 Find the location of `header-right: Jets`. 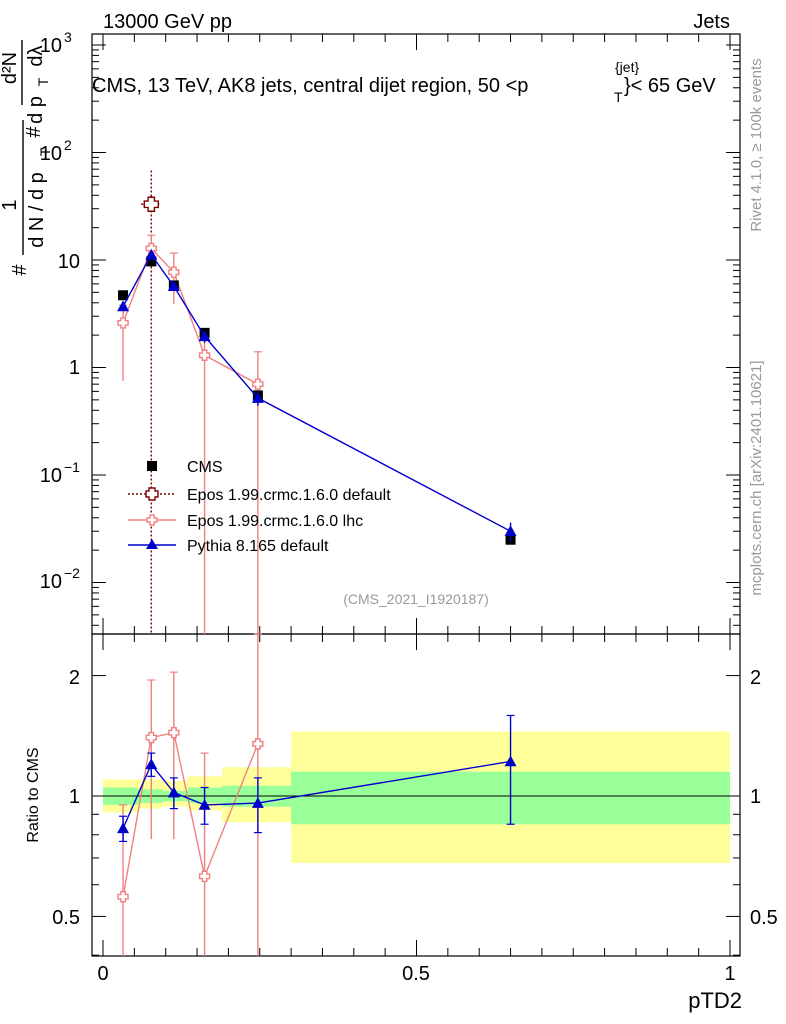

header-right: Jets is located at coordinates (711, 22).